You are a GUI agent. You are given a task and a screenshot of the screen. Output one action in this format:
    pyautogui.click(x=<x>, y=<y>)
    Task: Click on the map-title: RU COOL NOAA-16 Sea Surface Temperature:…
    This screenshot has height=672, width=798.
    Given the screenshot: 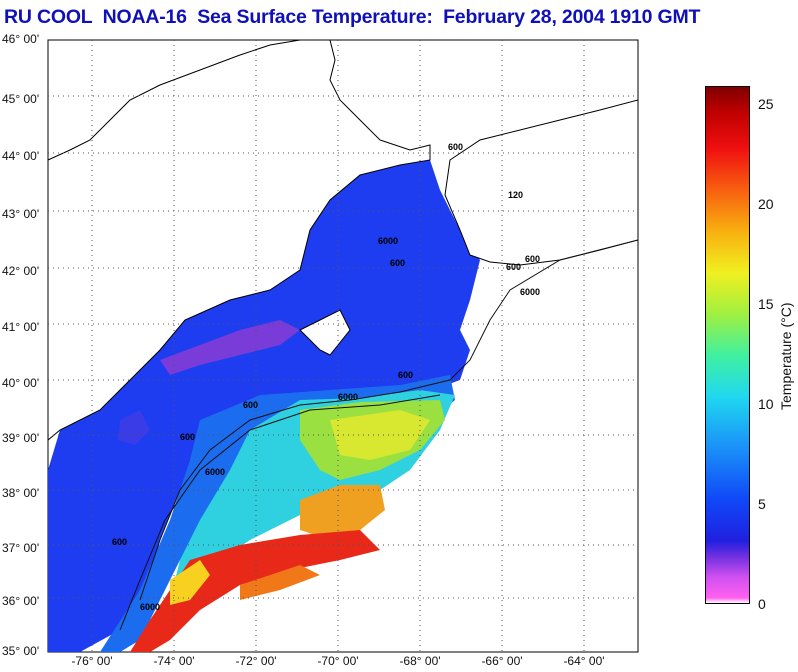 What is the action you would take?
    pyautogui.click(x=352, y=17)
    